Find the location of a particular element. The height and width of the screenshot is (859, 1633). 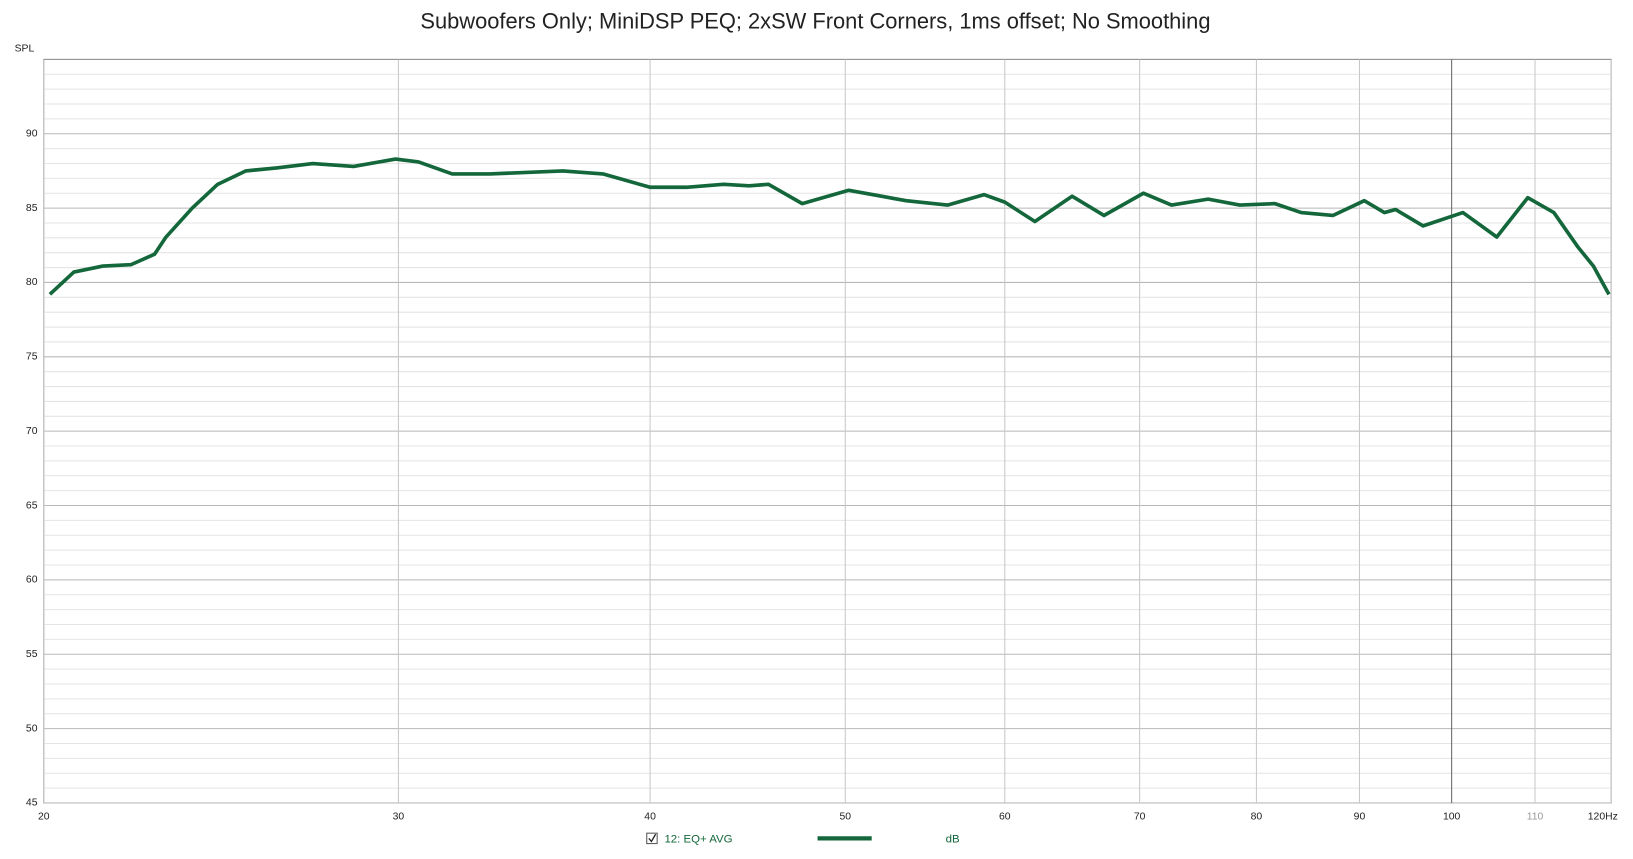

x-tick-label: 40 is located at coordinates (650, 816).